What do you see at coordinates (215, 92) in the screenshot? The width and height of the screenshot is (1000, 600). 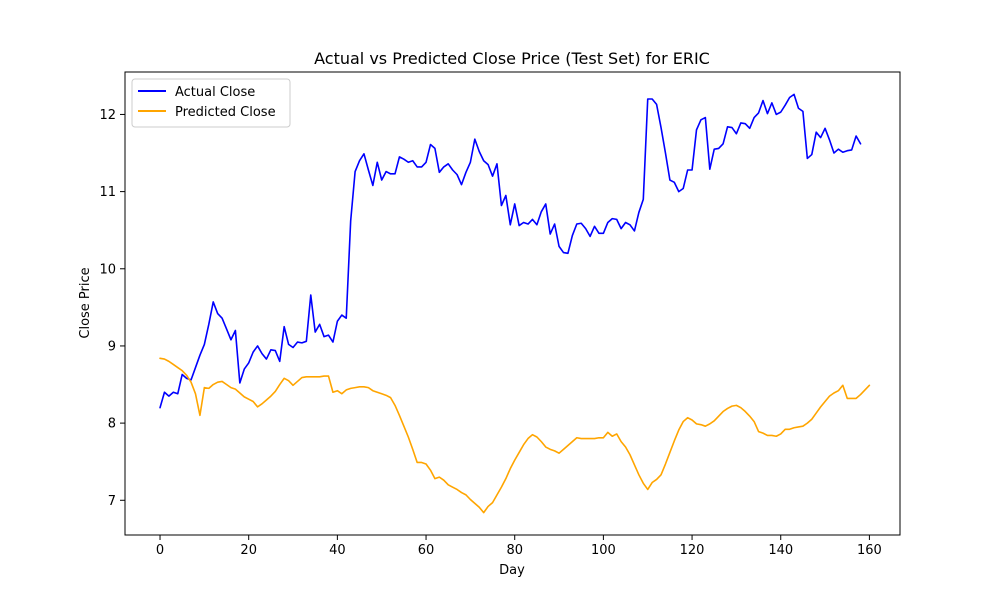 I see `legend-label-actual-close: Actual Close` at bounding box center [215, 92].